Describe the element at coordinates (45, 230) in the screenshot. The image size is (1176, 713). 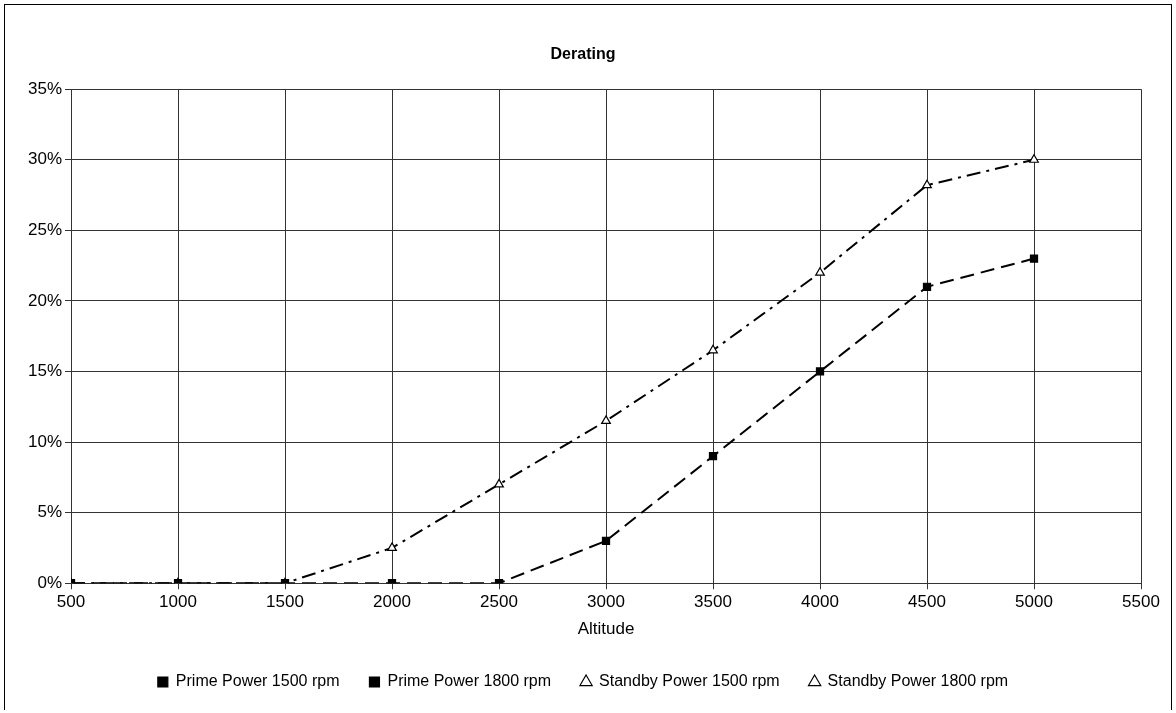
I see `y-tick-label: 25%` at that location.